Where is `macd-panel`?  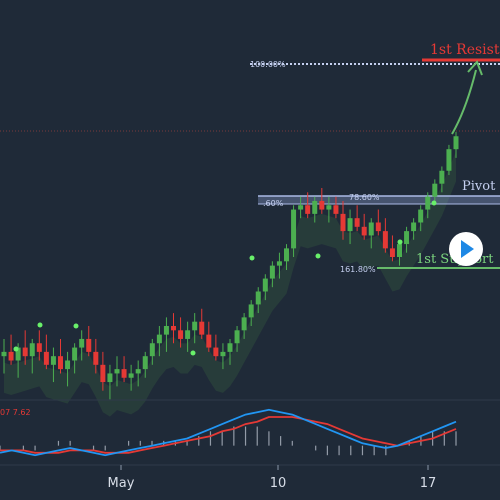 macd-panel is located at coordinates (250, 428).